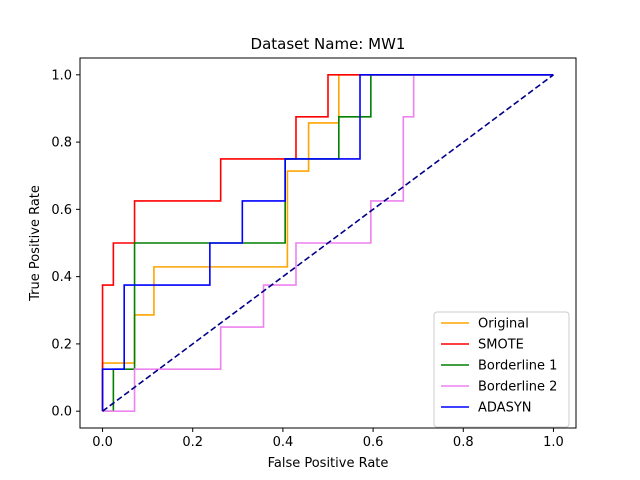  I want to click on y-tick-label: 0.8, so click(61, 143).